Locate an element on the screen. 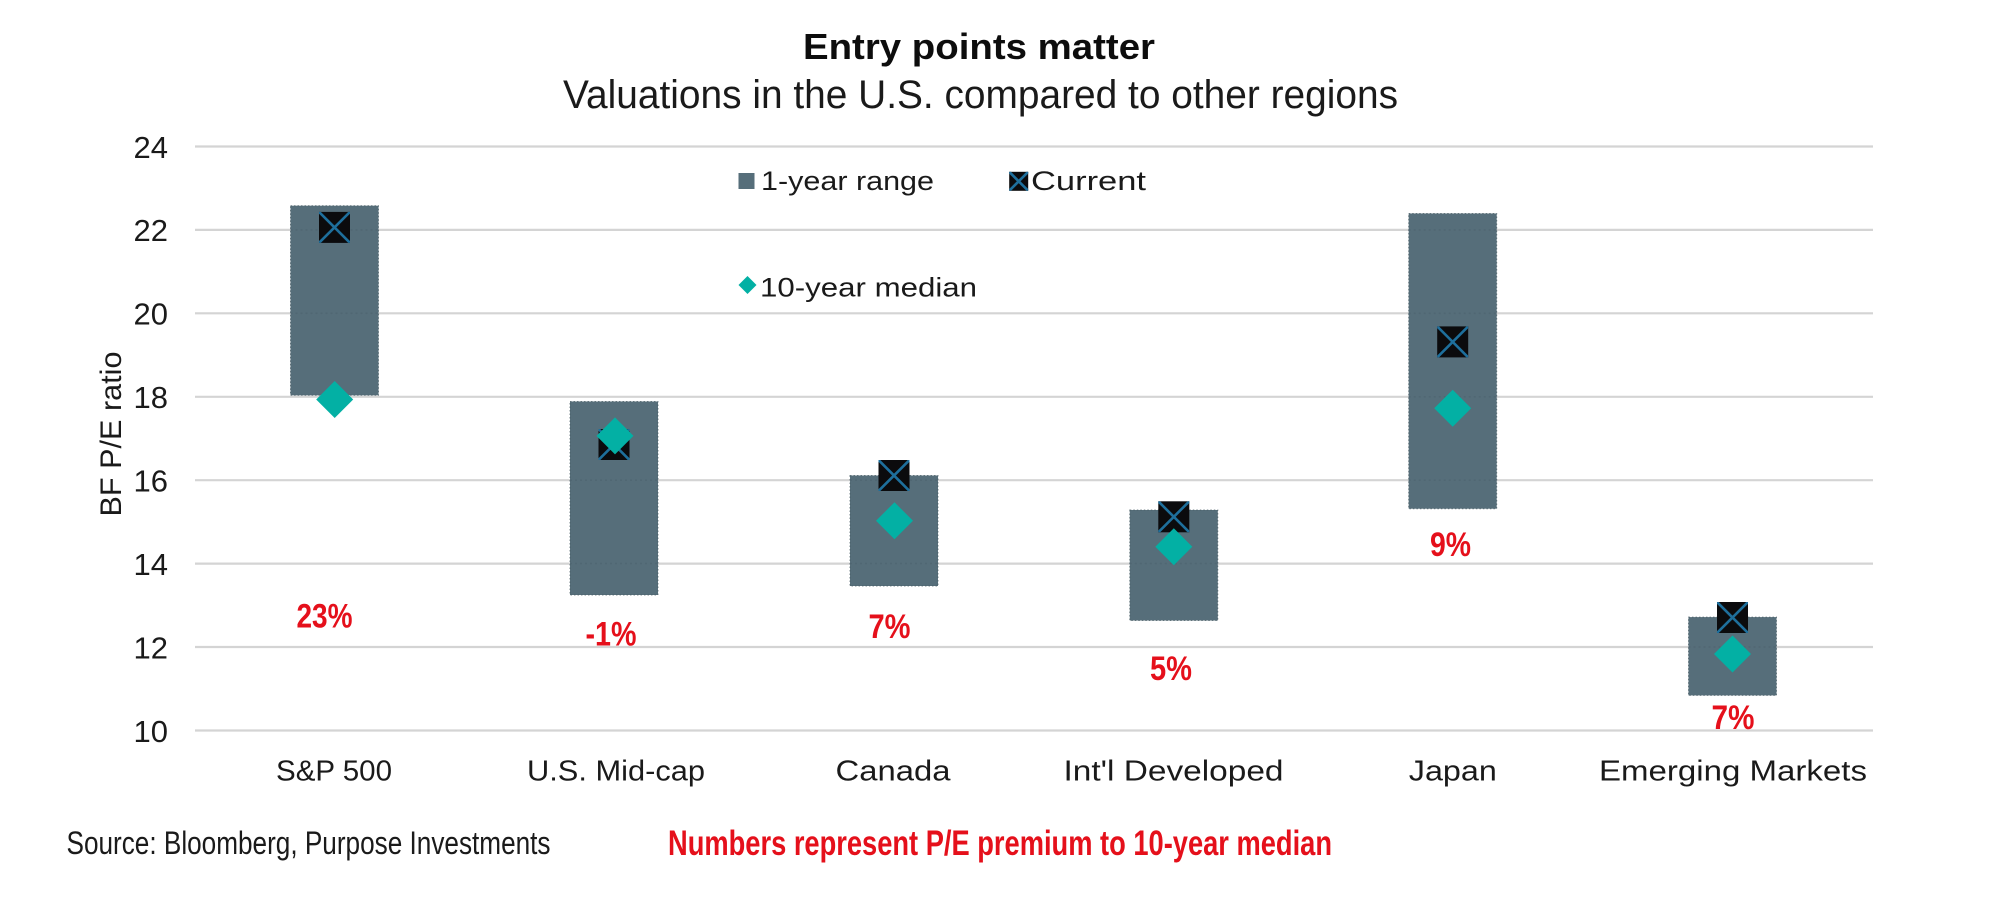 Image resolution: width=2000 pixels, height=912 pixels. svg-text: 18 is located at coordinates (151, 397).